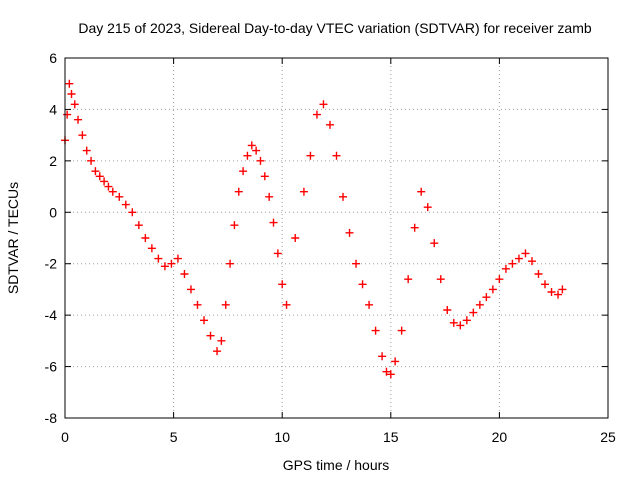 The image size is (640, 480). Describe the element at coordinates (65, 437) in the screenshot. I see `x-tick-label: 0` at that location.